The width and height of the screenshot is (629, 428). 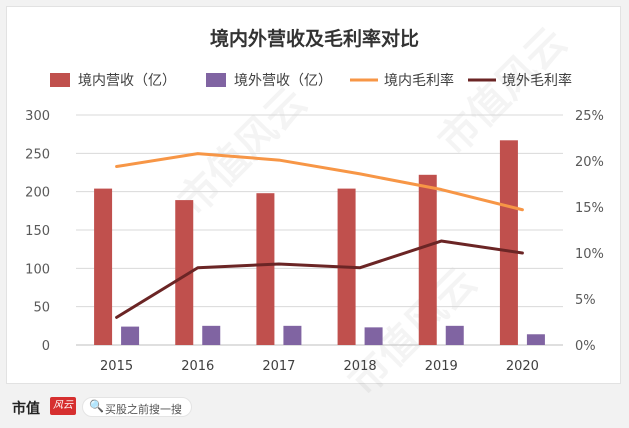 I want to click on chart-title: 境内外营收及毛利率对比, so click(x=314, y=39).